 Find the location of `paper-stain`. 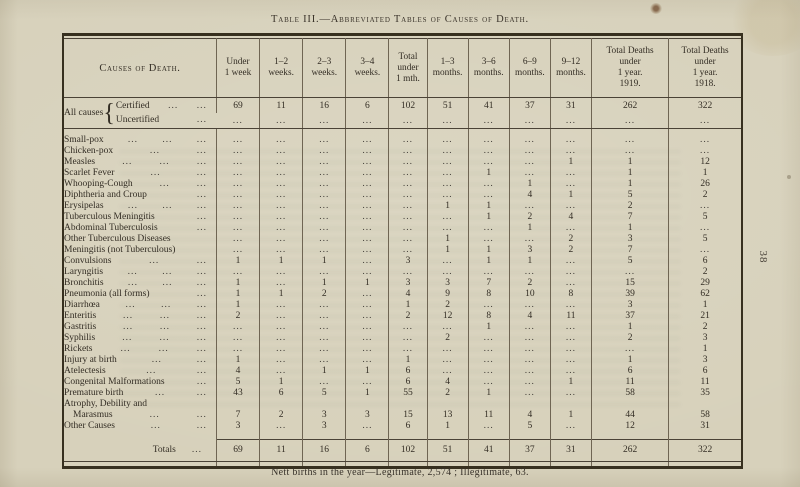

paper-stain is located at coordinates (789, 177).